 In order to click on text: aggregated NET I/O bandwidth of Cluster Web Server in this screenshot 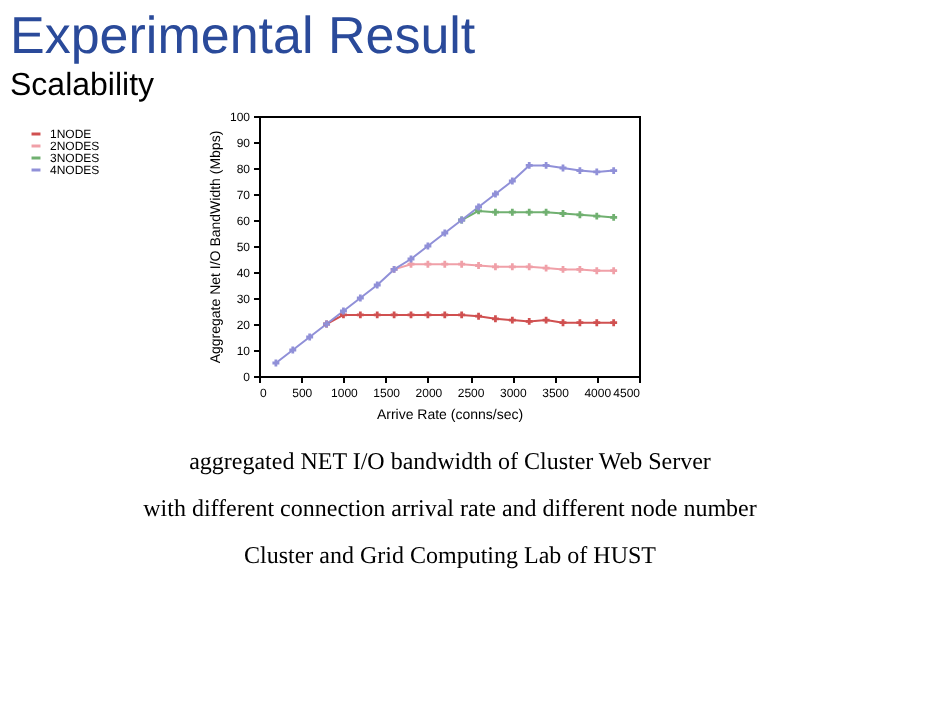, I will do `click(450, 461)`.